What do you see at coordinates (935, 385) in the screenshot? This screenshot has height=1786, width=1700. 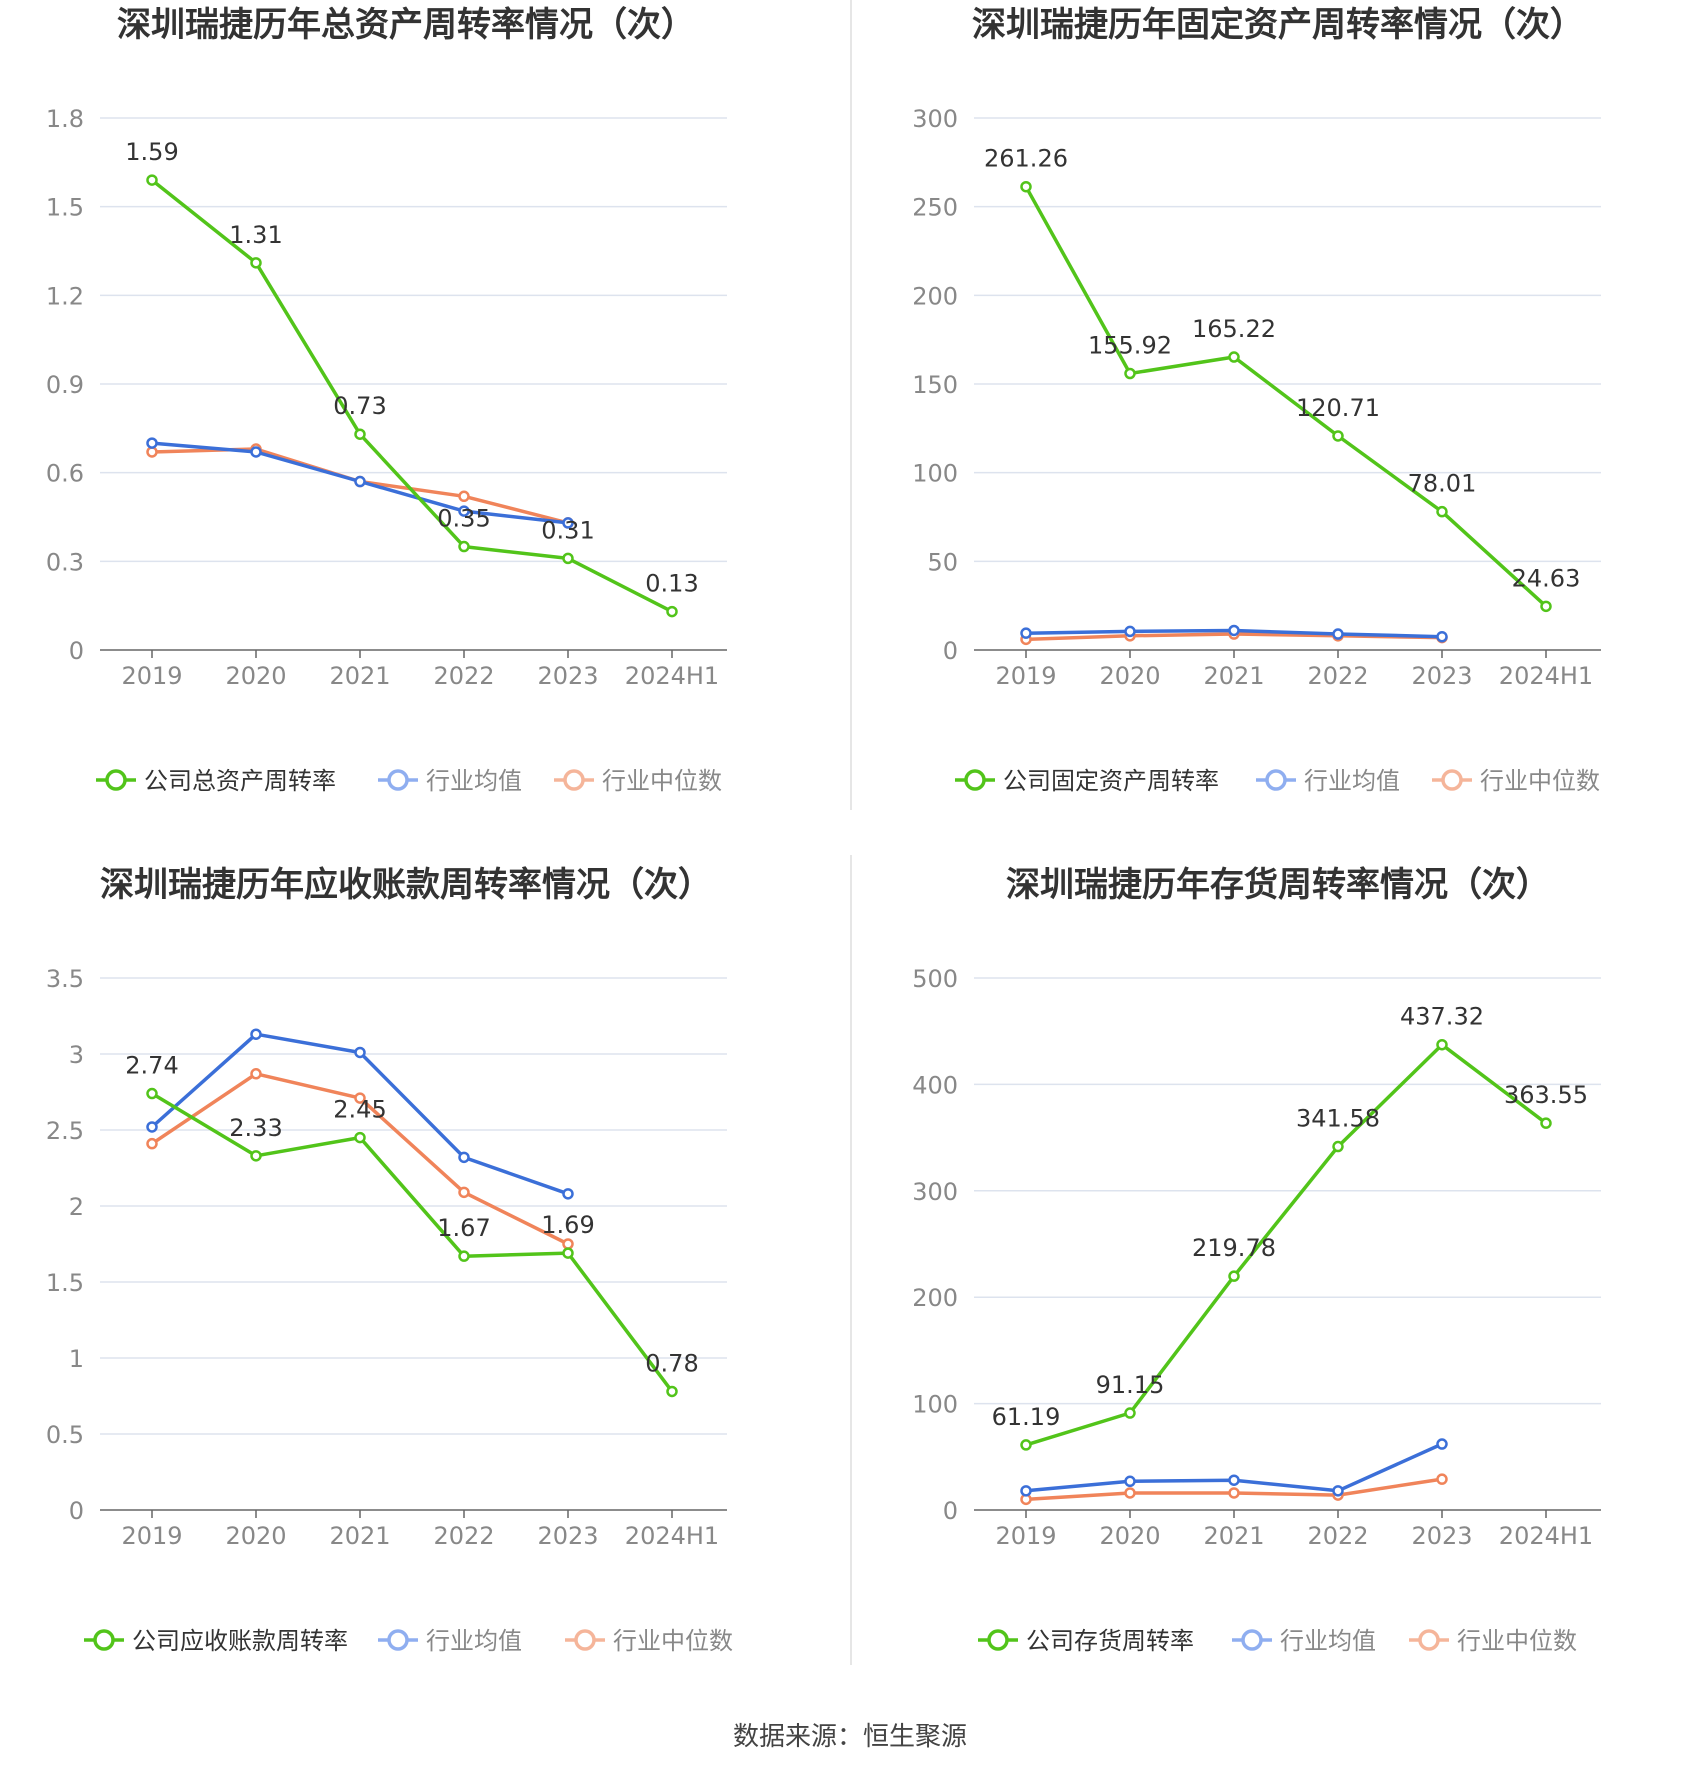 I see `y-tick-label: 150` at bounding box center [935, 385].